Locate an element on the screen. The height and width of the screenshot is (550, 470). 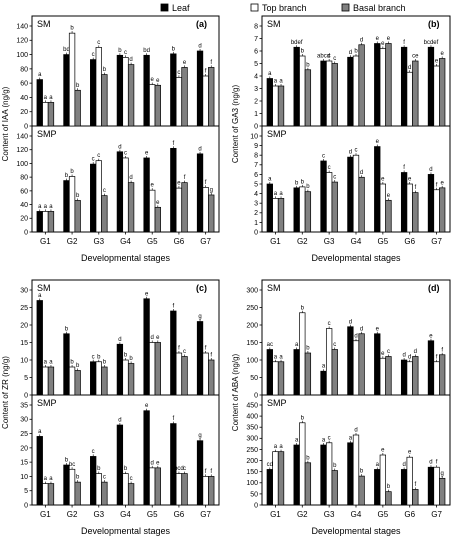
significance-label: g is located at coordinates (199, 317).